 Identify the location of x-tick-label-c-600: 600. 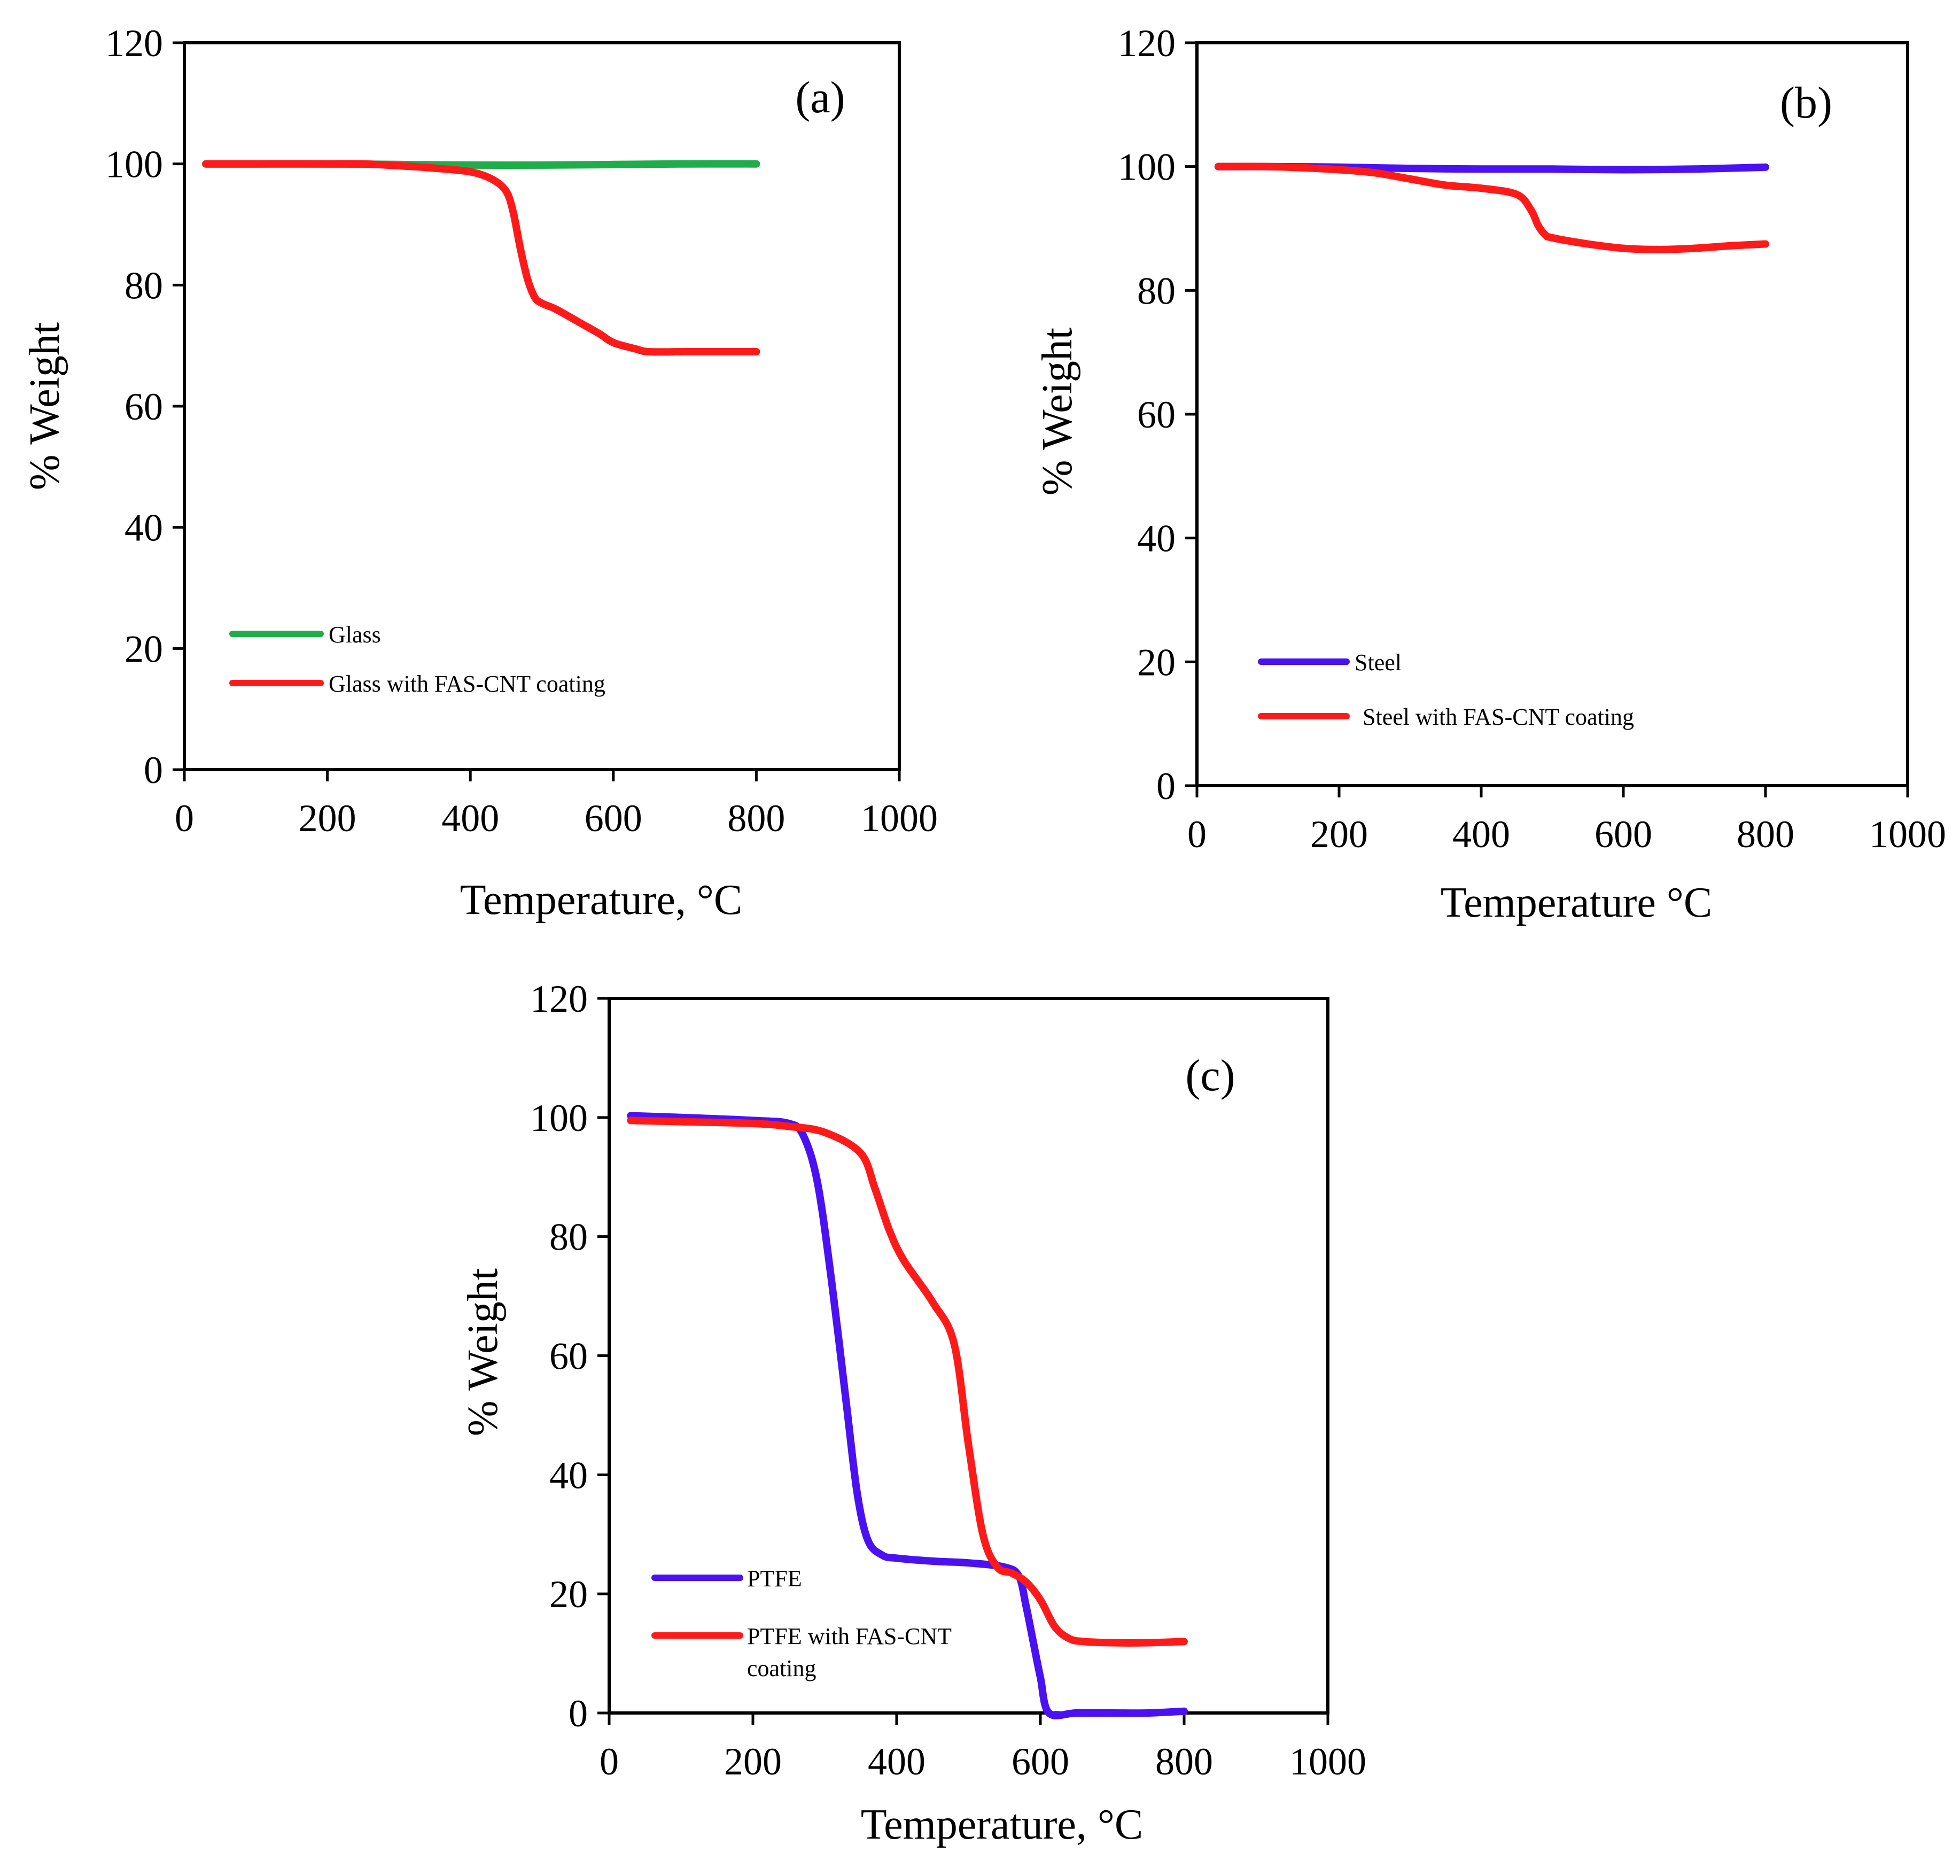
(1040, 1761).